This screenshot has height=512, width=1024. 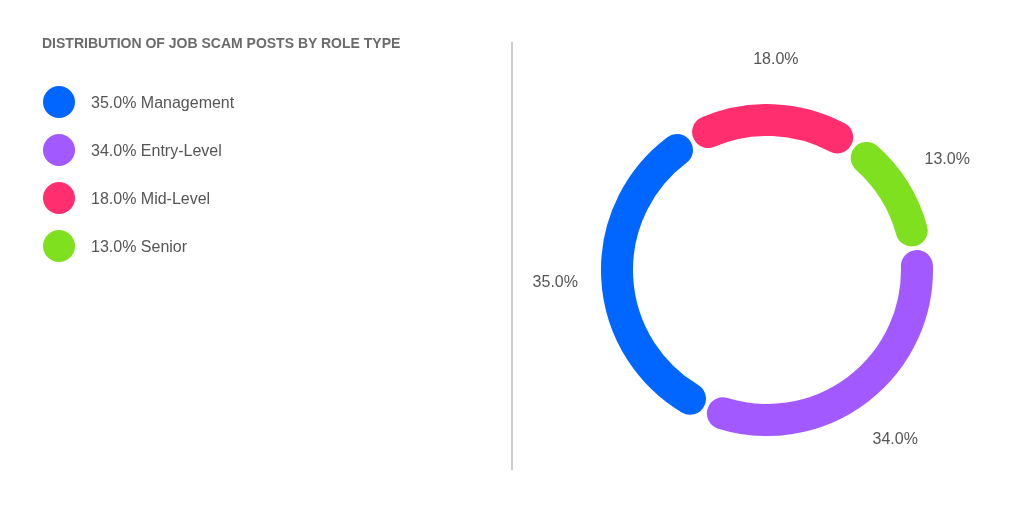 I want to click on data-label: 13.0%, so click(x=947, y=158).